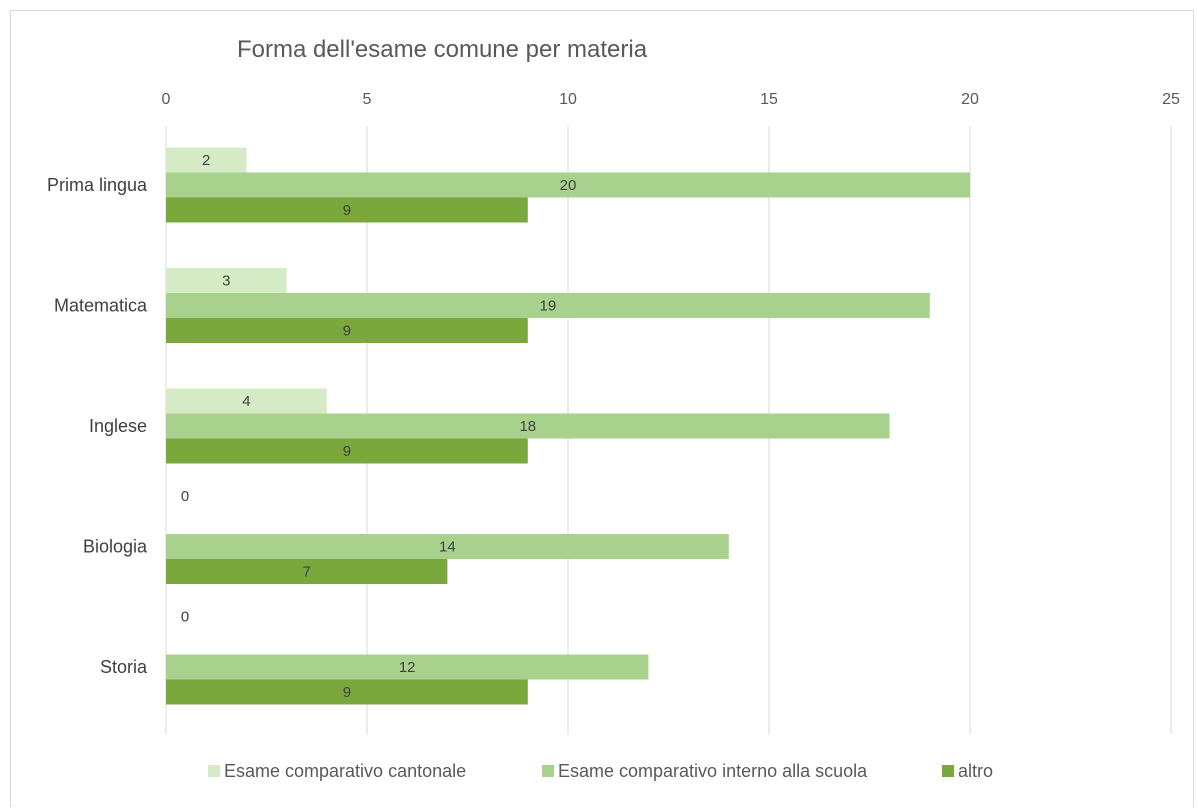 The image size is (1197, 808). Describe the element at coordinates (124, 667) in the screenshot. I see `category-label: Storia` at that location.